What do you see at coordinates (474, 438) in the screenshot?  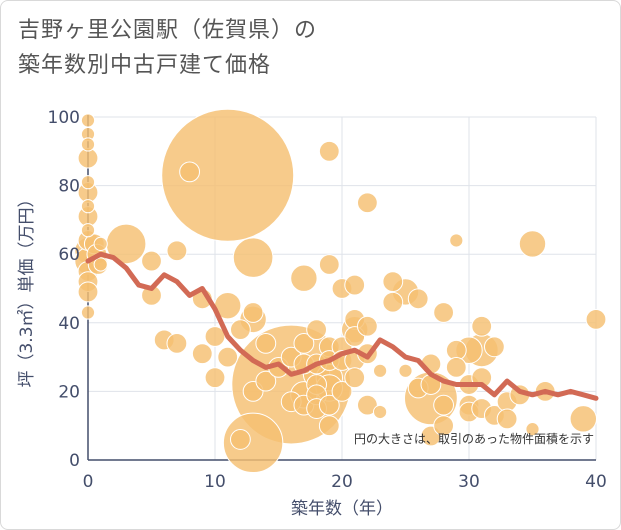 I see `size-note: 円の大きさは、取引のあった物件面積を示す` at bounding box center [474, 438].